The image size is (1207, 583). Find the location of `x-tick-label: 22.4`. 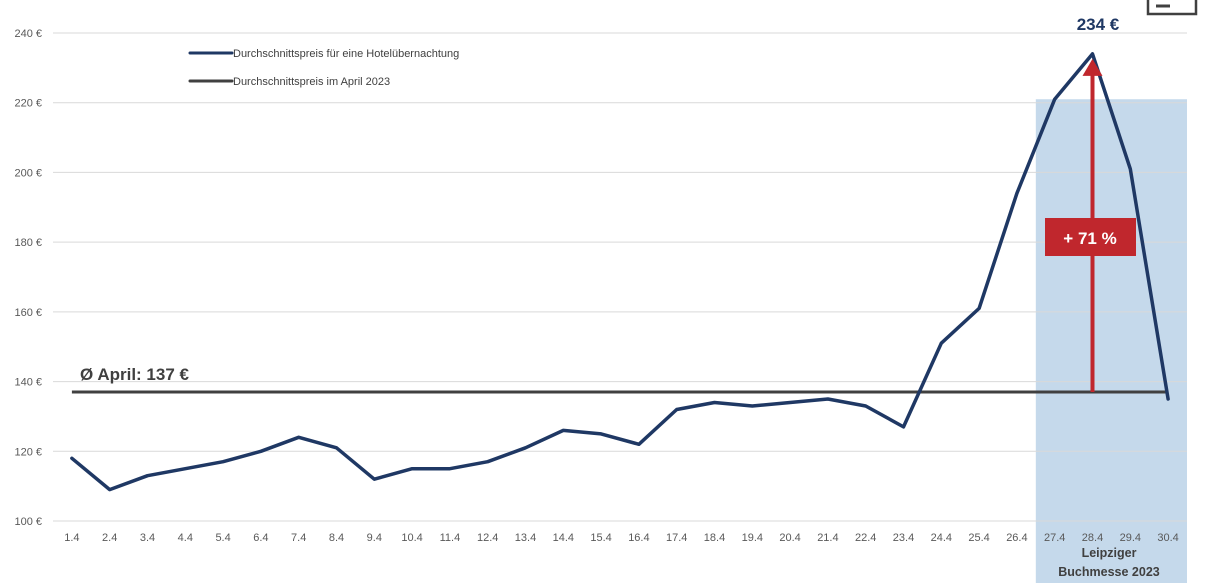

x-tick-label: 22.4 is located at coordinates (865, 538).